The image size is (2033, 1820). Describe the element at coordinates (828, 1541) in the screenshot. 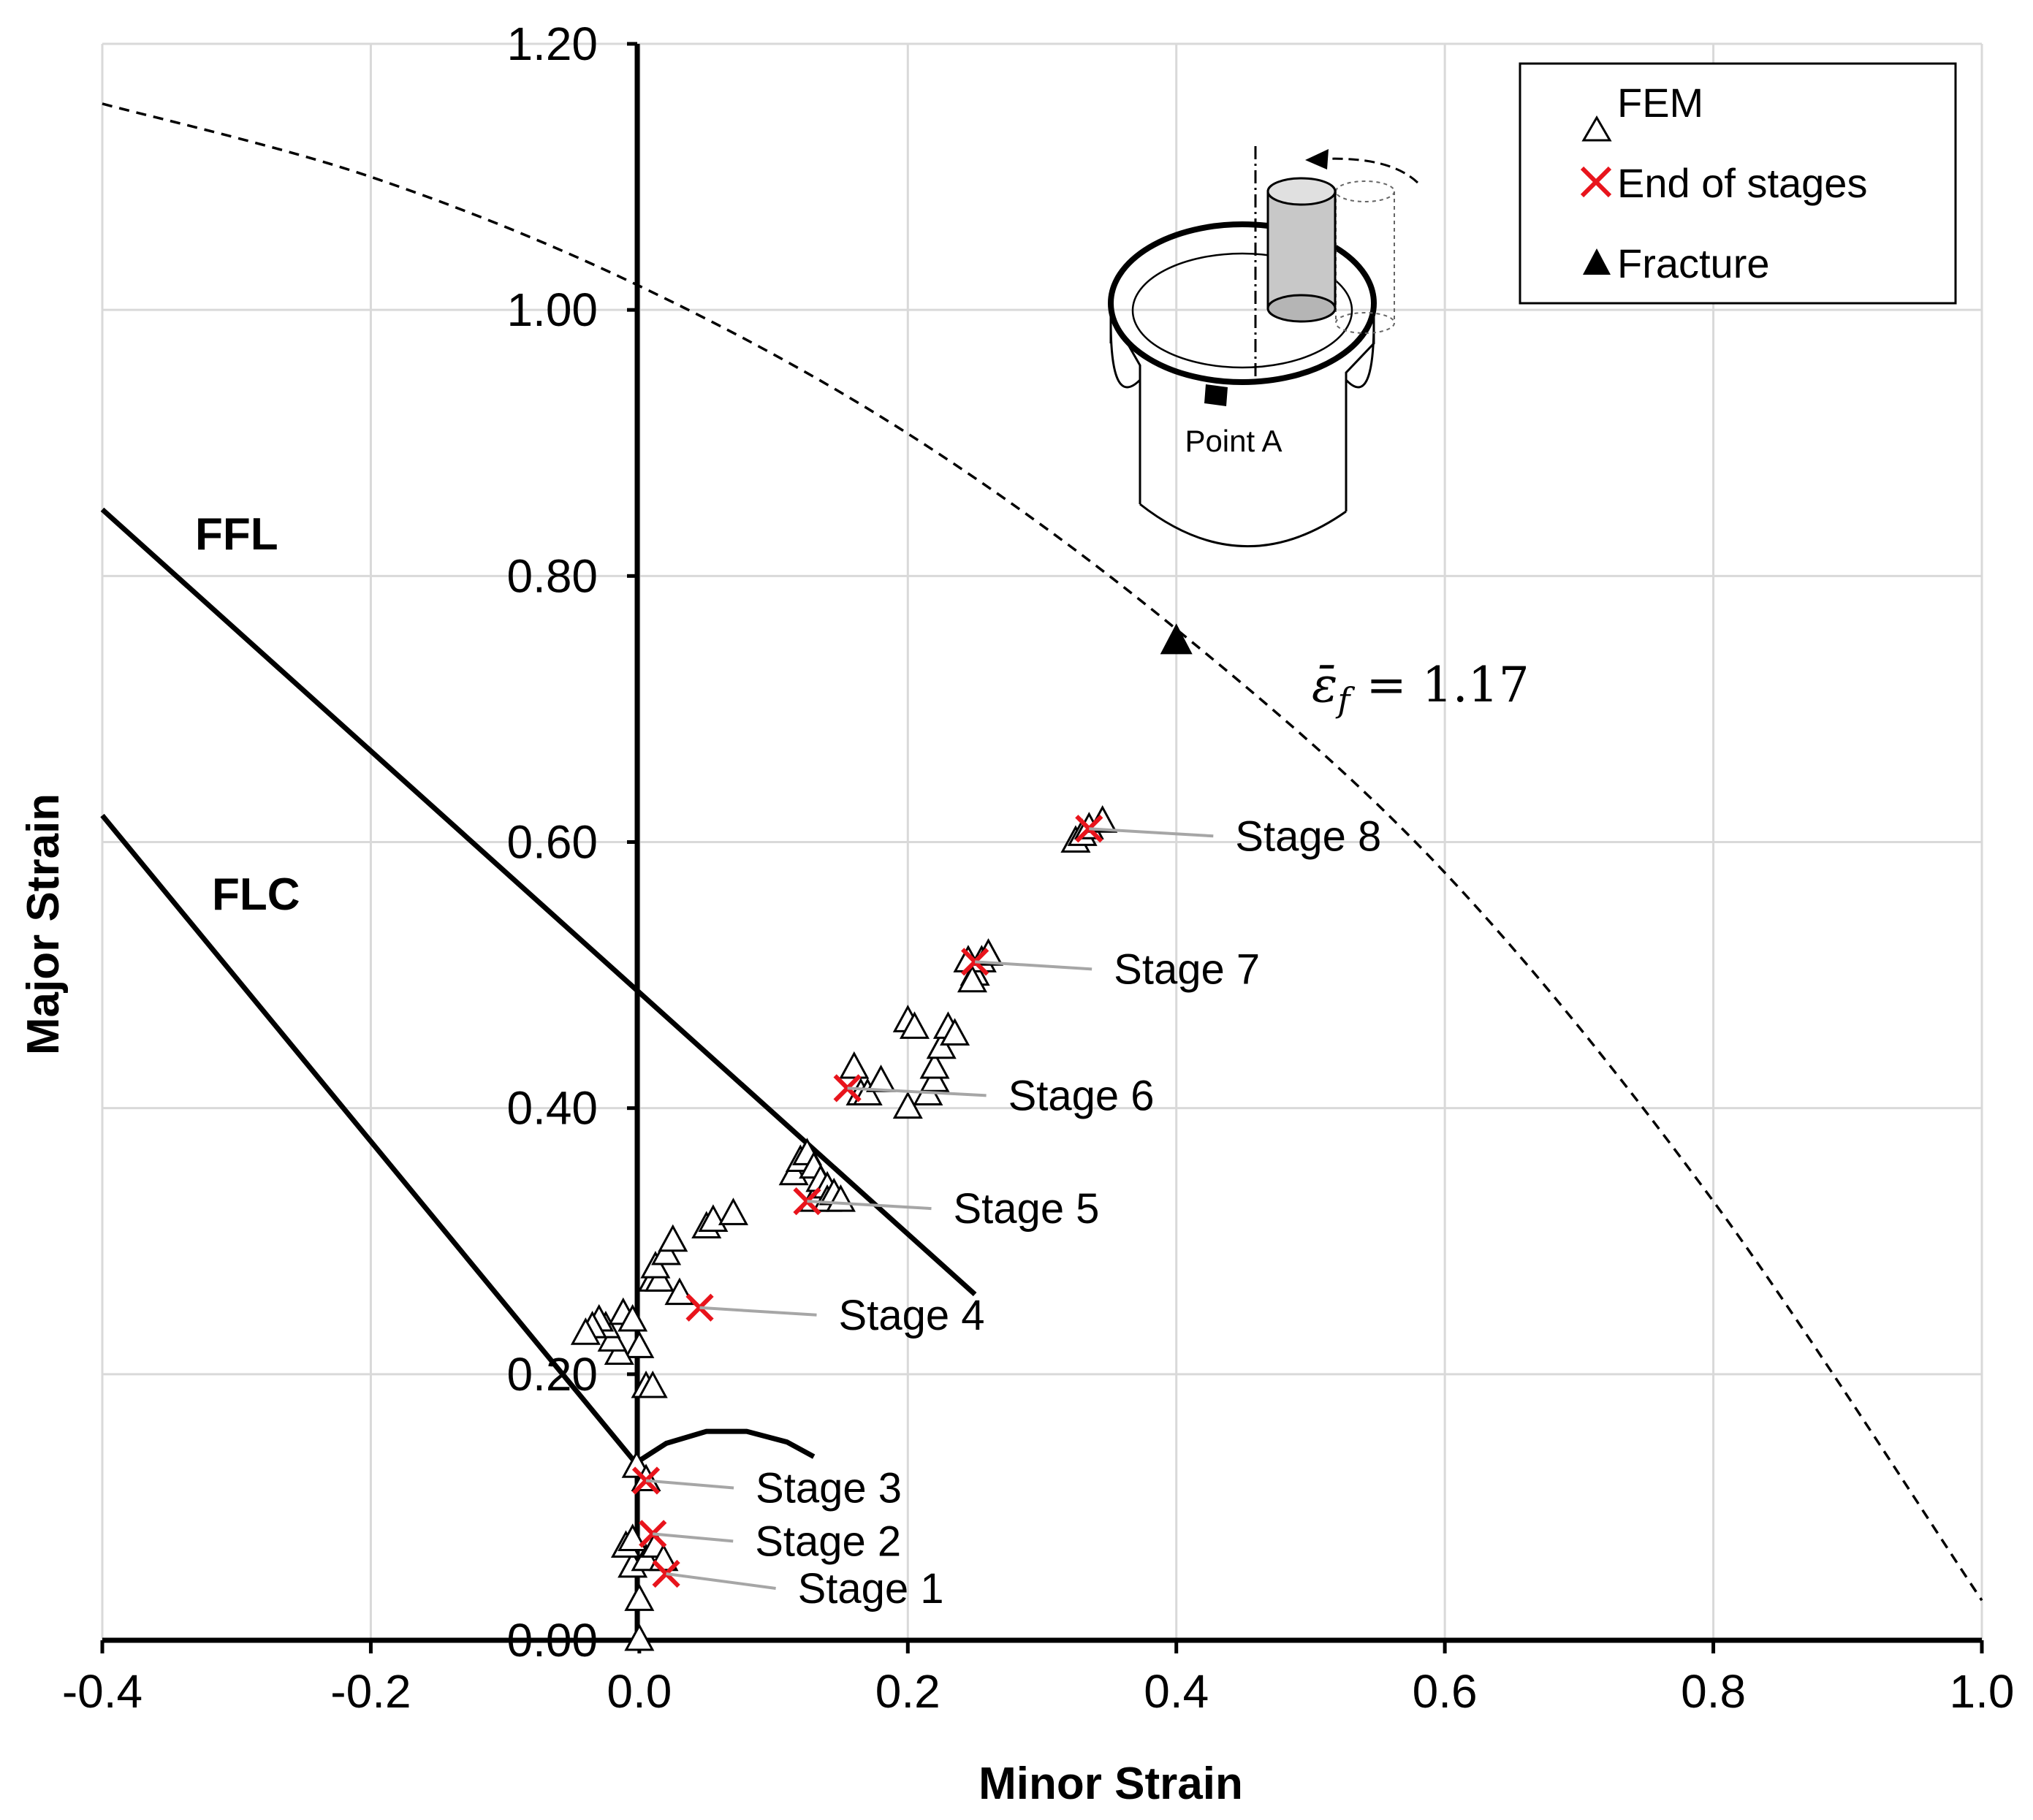

I see `stage-label-2: Stage 2` at that location.